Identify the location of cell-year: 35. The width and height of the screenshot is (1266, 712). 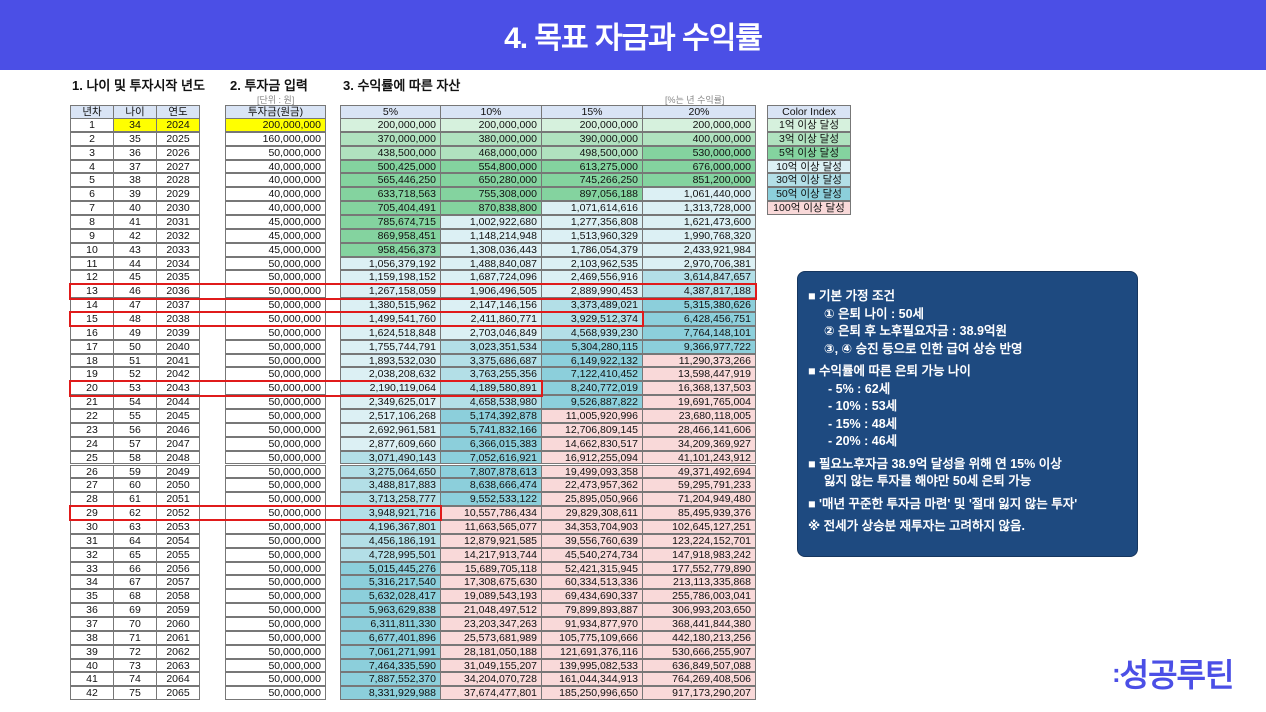
(92, 596).